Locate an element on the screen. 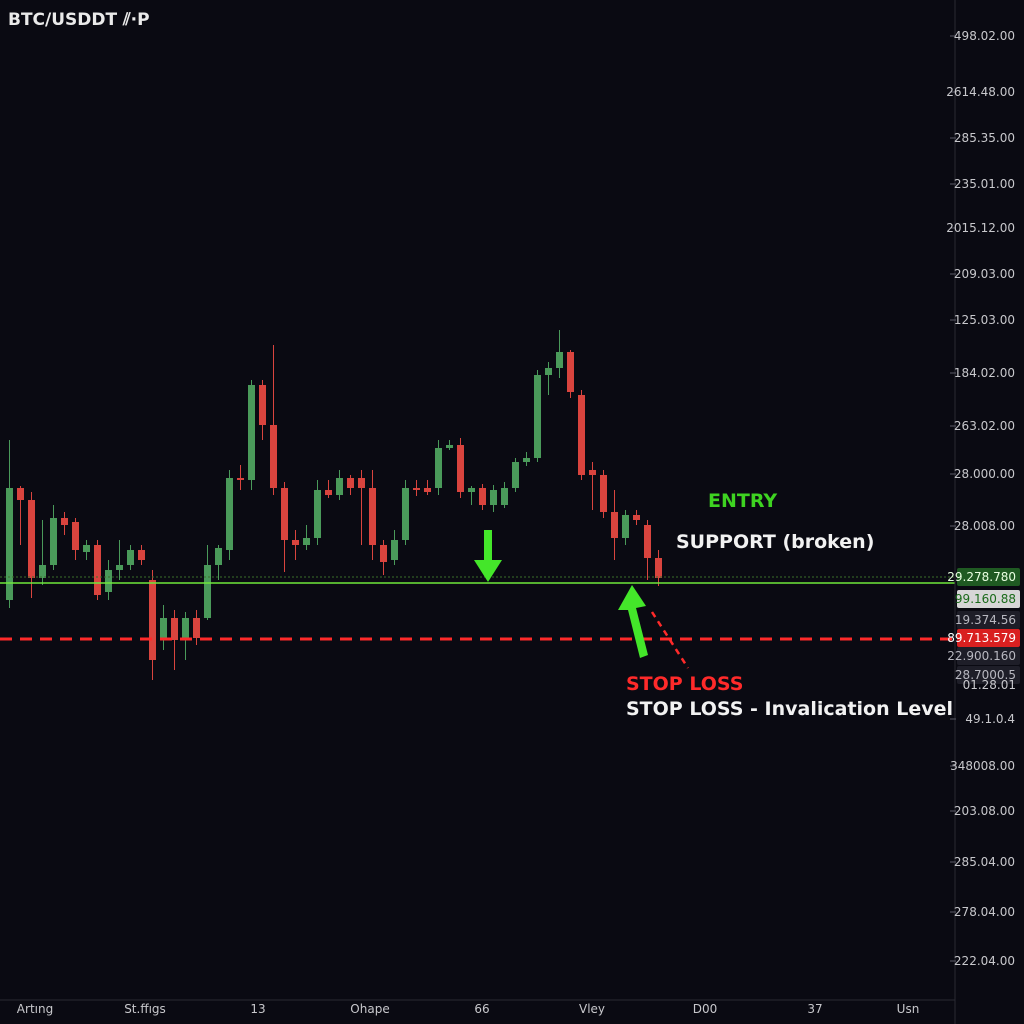 This screenshot has height=1024, width=1024. price-tick-label: 278.04.00 is located at coordinates (984, 912).